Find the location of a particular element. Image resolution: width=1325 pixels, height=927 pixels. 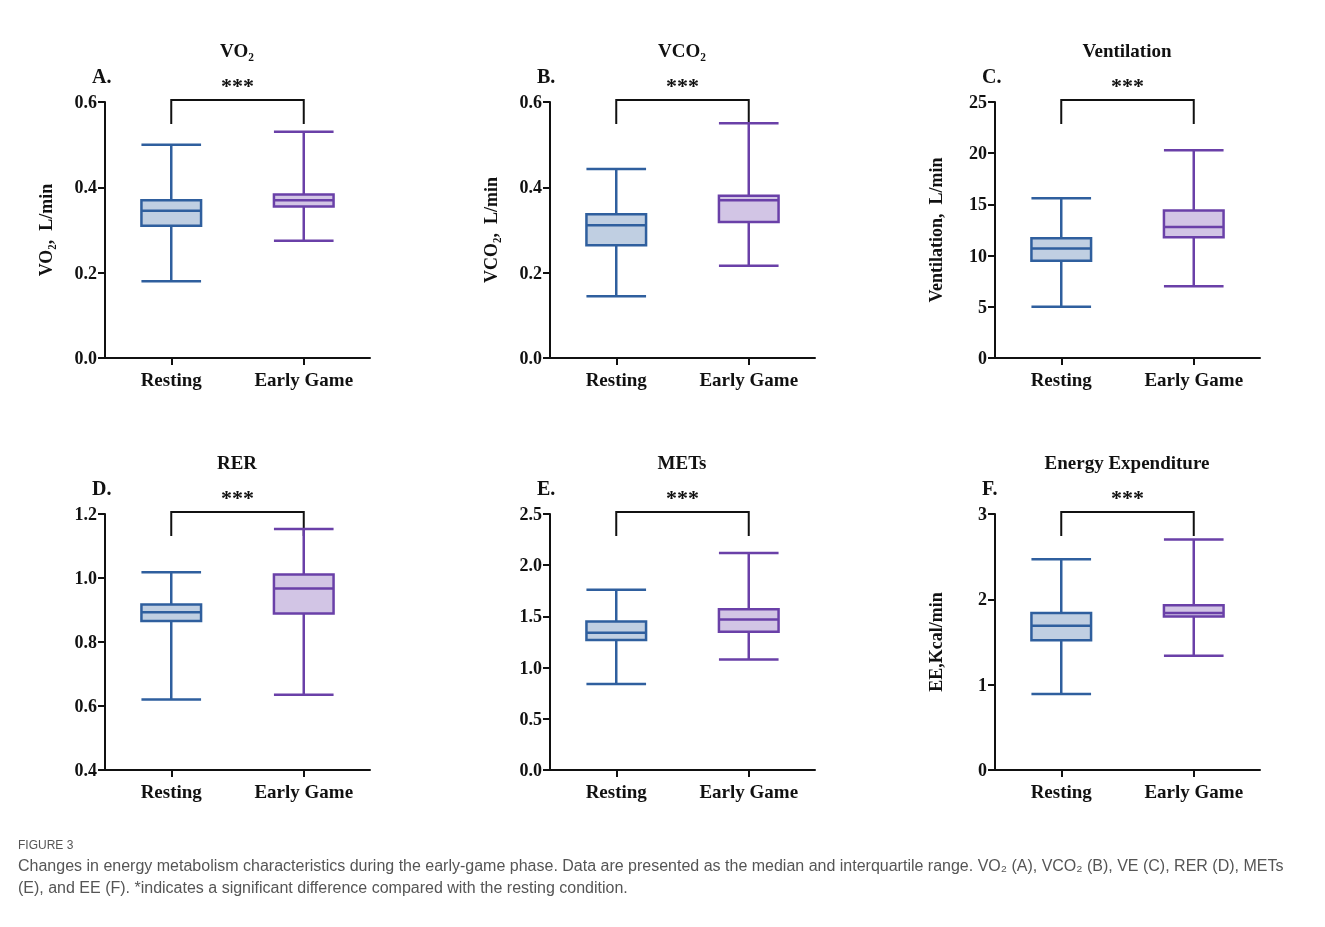

y-tick-label: 0.8 is located at coordinates (85, 642).